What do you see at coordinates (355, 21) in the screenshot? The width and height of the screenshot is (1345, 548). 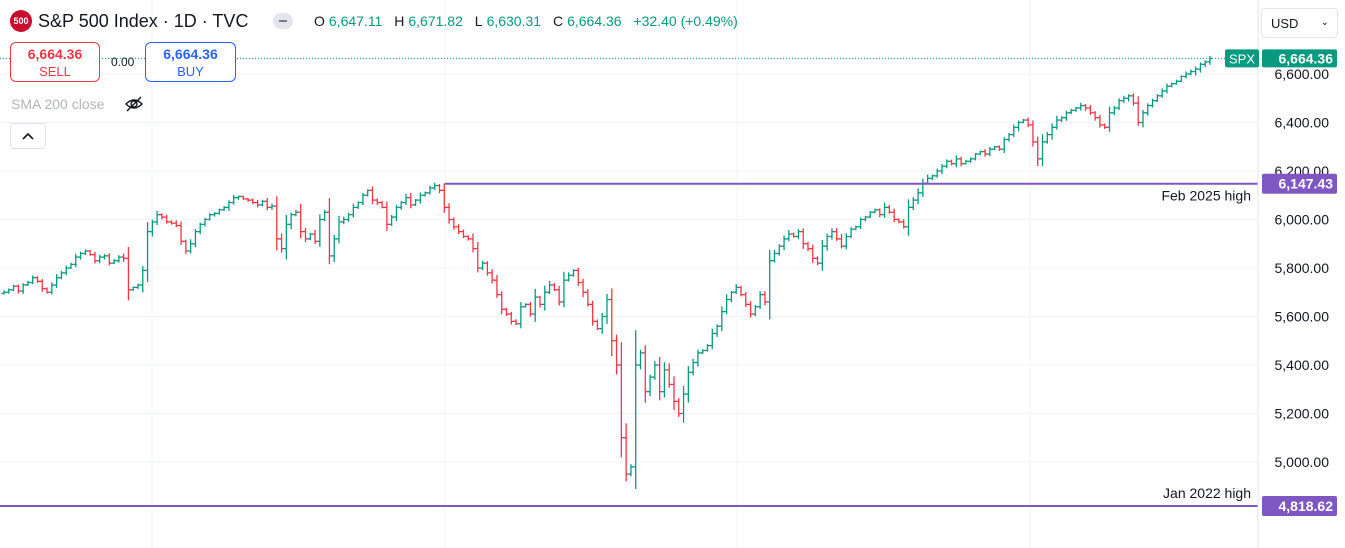 I see `open-value: 6,647.11` at bounding box center [355, 21].